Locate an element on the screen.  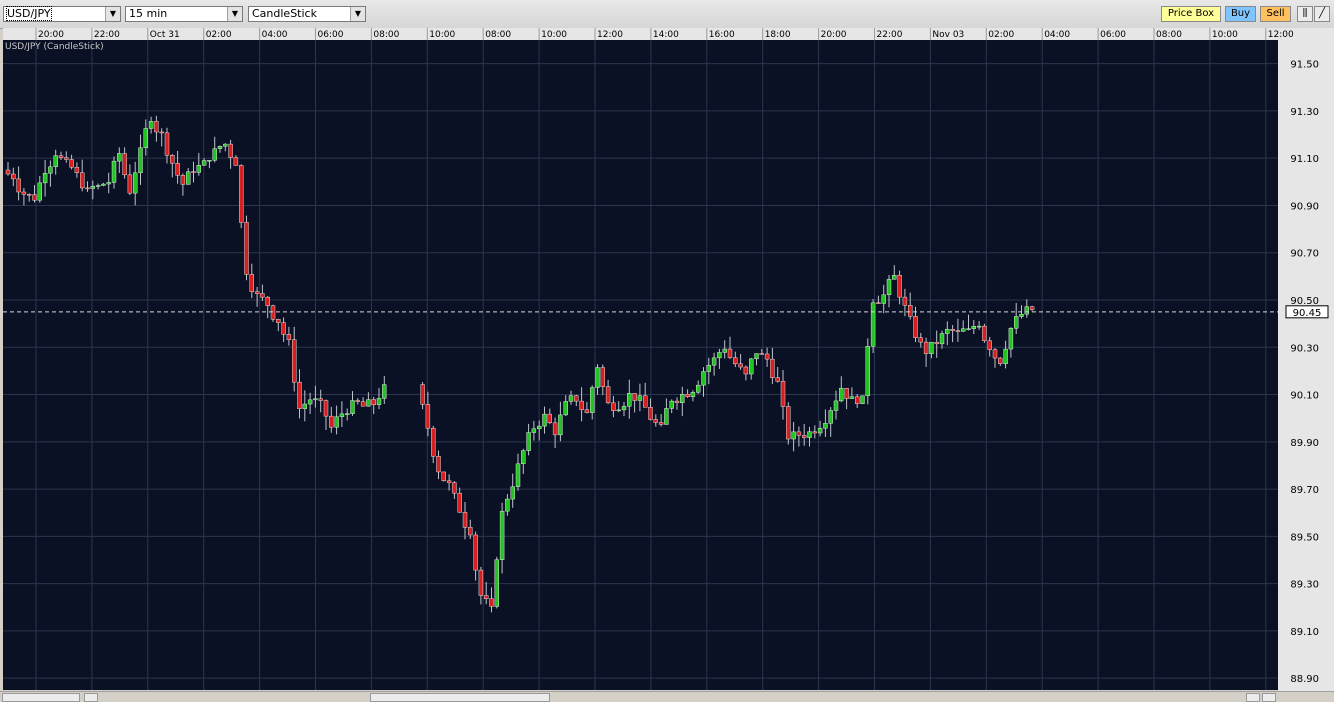
x-tick-label: 14:00 is located at coordinates (666, 35).